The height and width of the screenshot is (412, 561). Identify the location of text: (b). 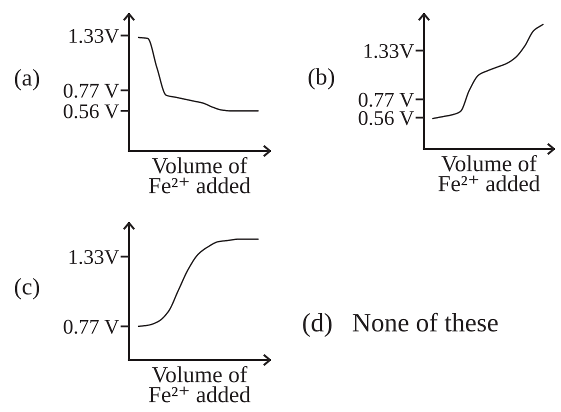
(321, 79).